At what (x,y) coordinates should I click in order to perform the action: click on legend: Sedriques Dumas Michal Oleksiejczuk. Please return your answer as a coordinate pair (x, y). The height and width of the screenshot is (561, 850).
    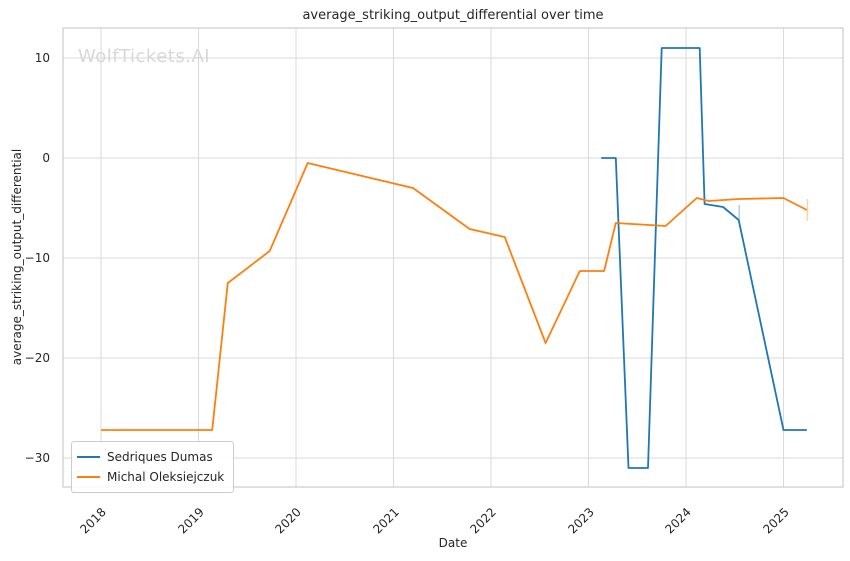
    Looking at the image, I should click on (153, 467).